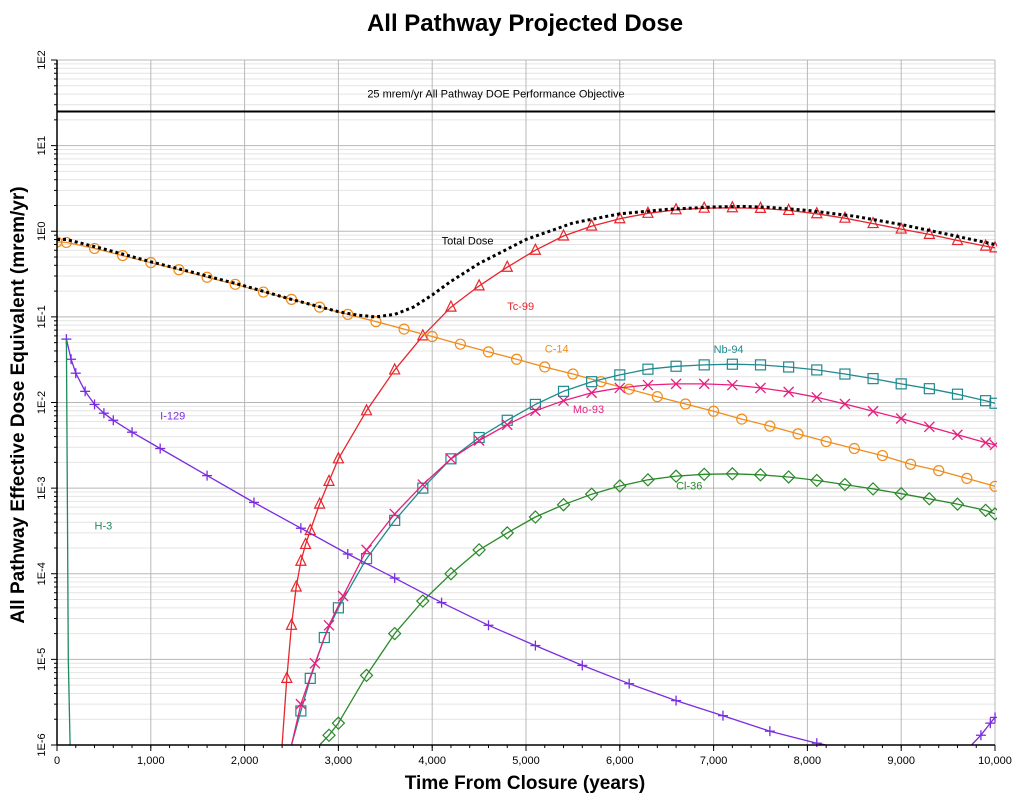  What do you see at coordinates (151, 761) in the screenshot?
I see `x-tick-label: 1,000` at bounding box center [151, 761].